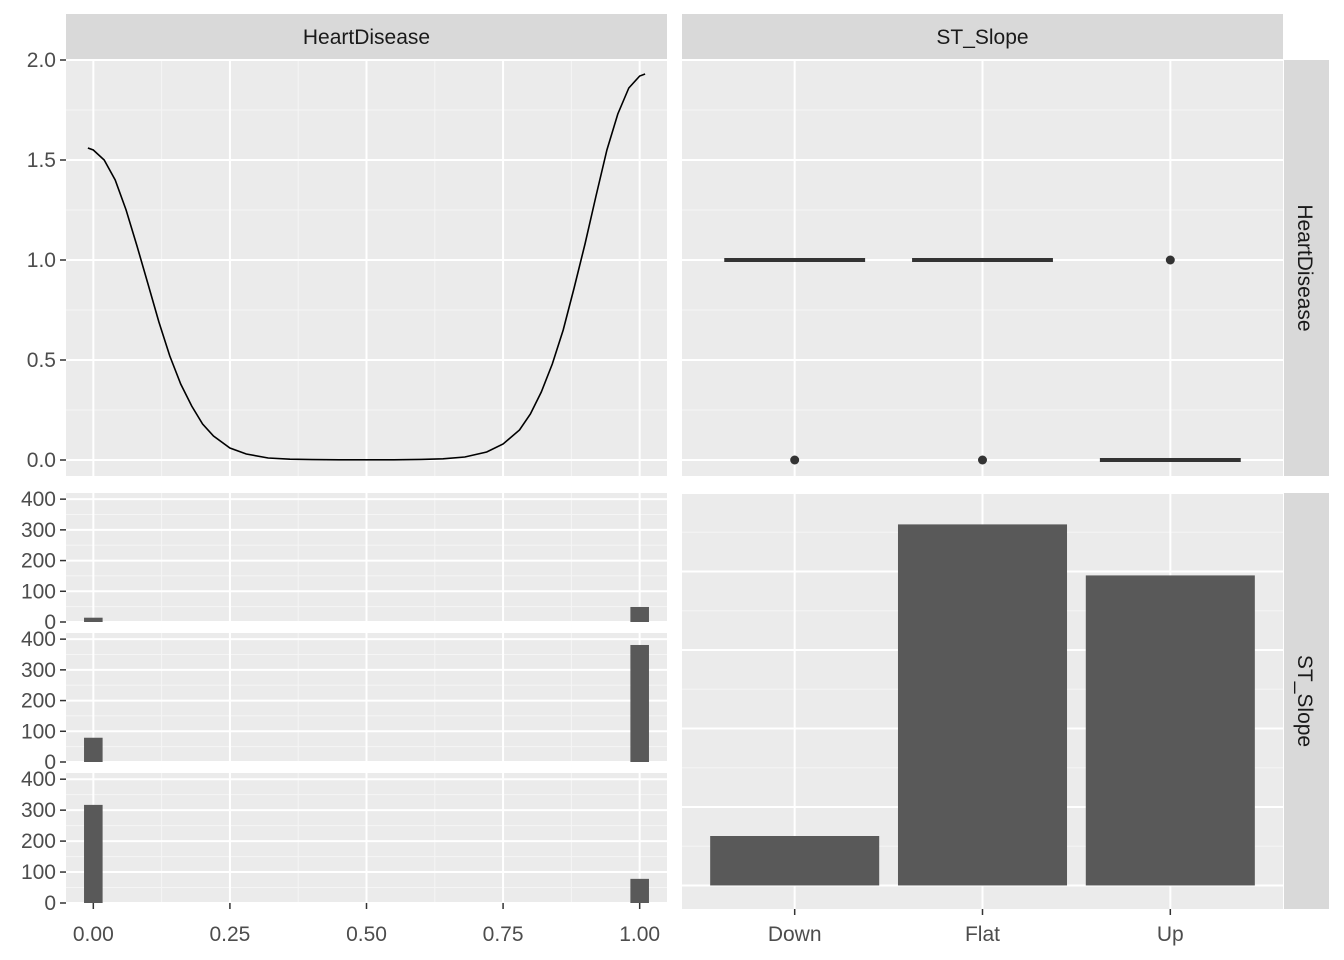 This screenshot has width=1344, height=960. What do you see at coordinates (795, 861) in the screenshot?
I see `bar-down` at bounding box center [795, 861].